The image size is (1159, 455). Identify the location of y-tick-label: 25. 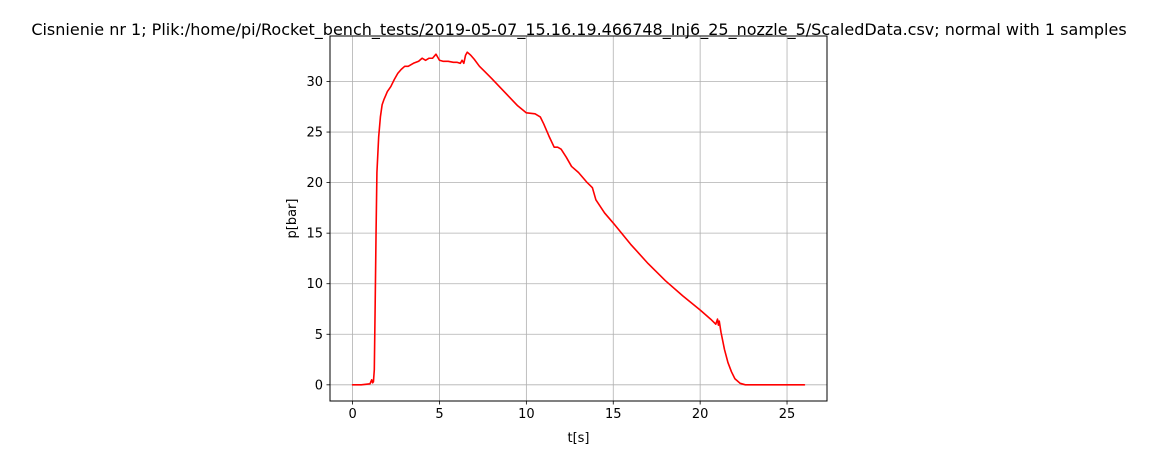
(314, 133).